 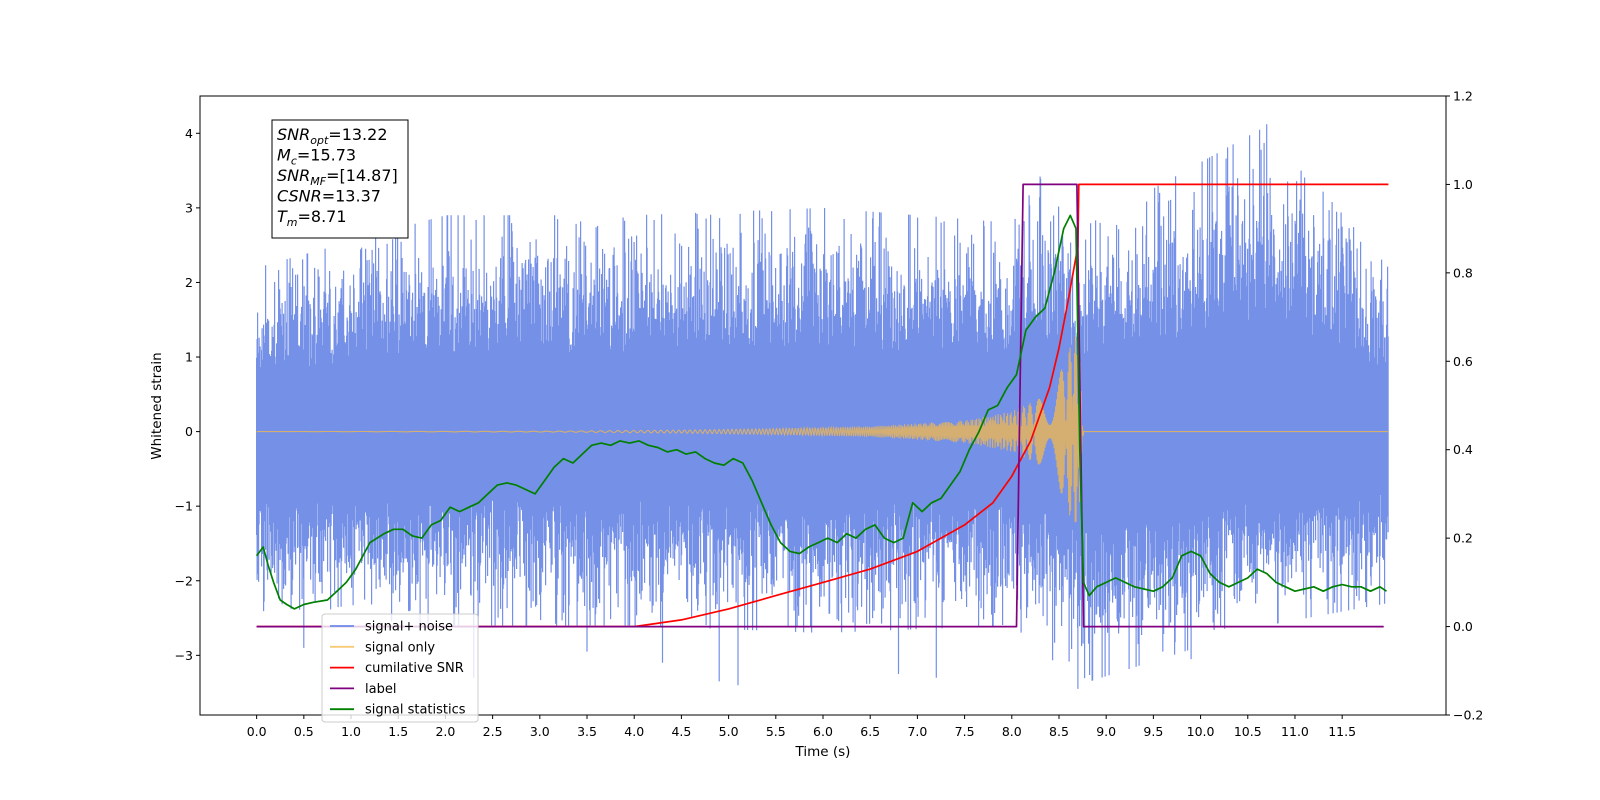 What do you see at coordinates (189, 431) in the screenshot?
I see `y-left-tick-label: 0` at bounding box center [189, 431].